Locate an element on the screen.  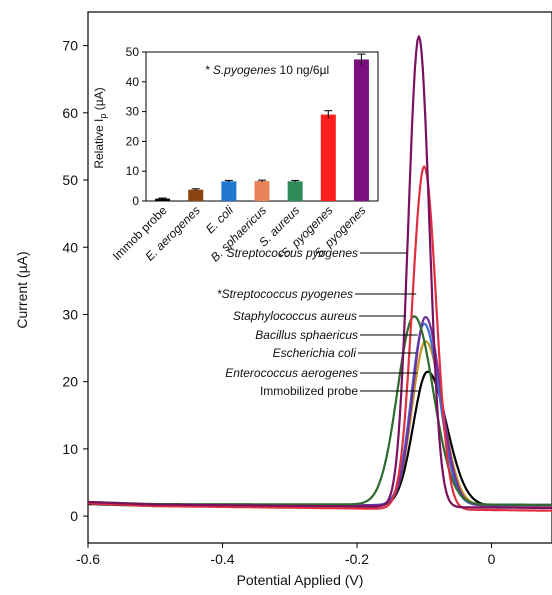
curve-callout-label: Enterococcus aerogenes is located at coordinates (291, 373).